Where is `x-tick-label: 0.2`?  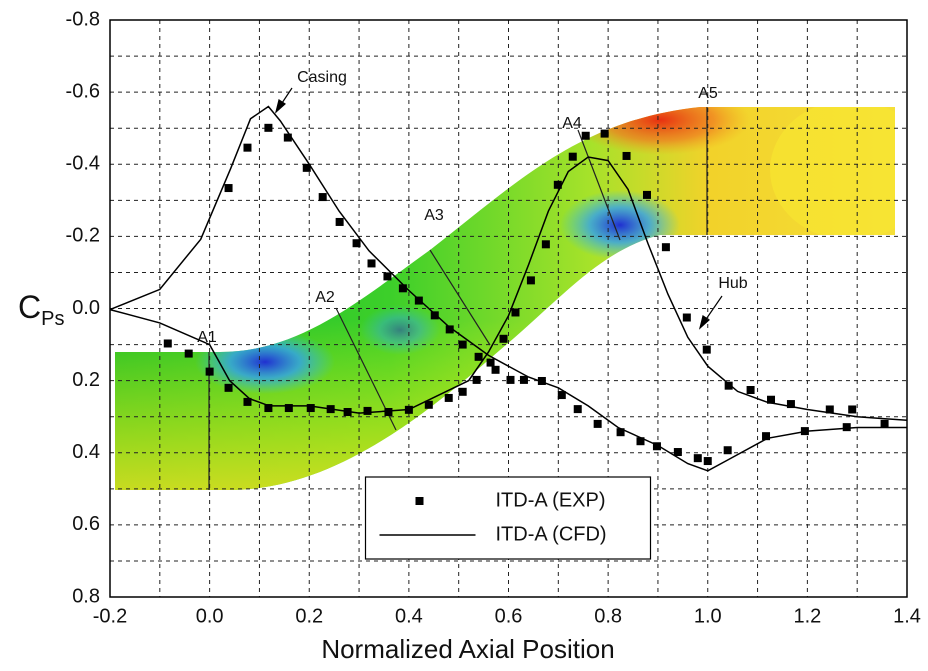
x-tick-label: 0.2 is located at coordinates (309, 616).